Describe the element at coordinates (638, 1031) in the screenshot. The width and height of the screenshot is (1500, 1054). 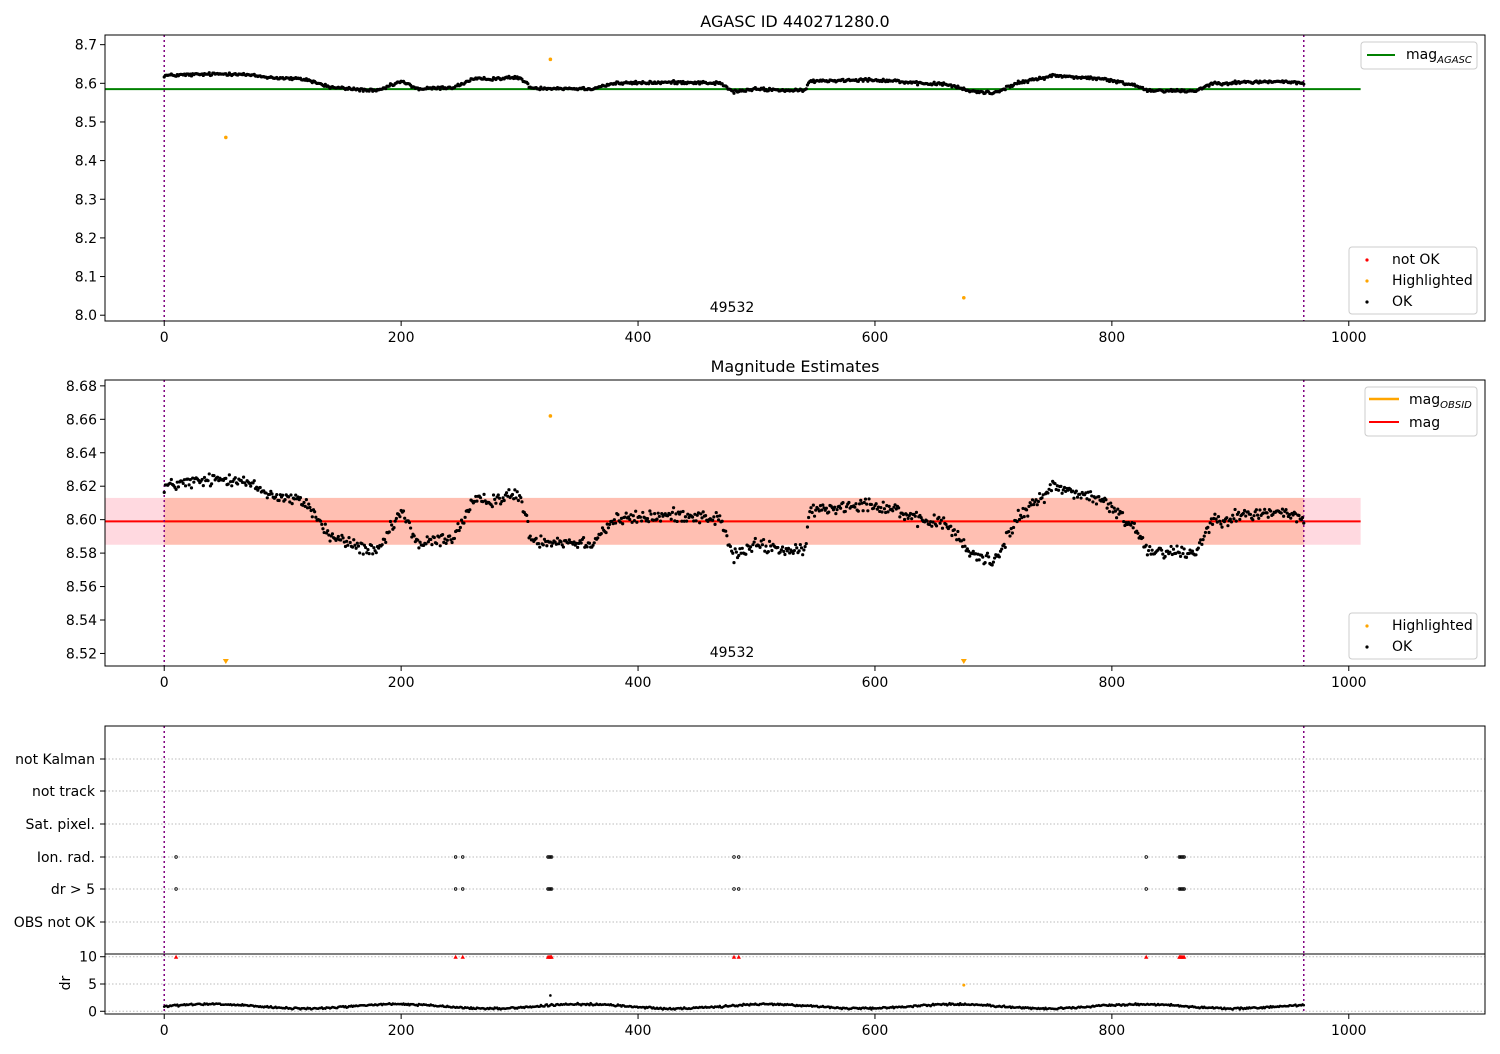
I see `p4-xtick-label: 400` at that location.